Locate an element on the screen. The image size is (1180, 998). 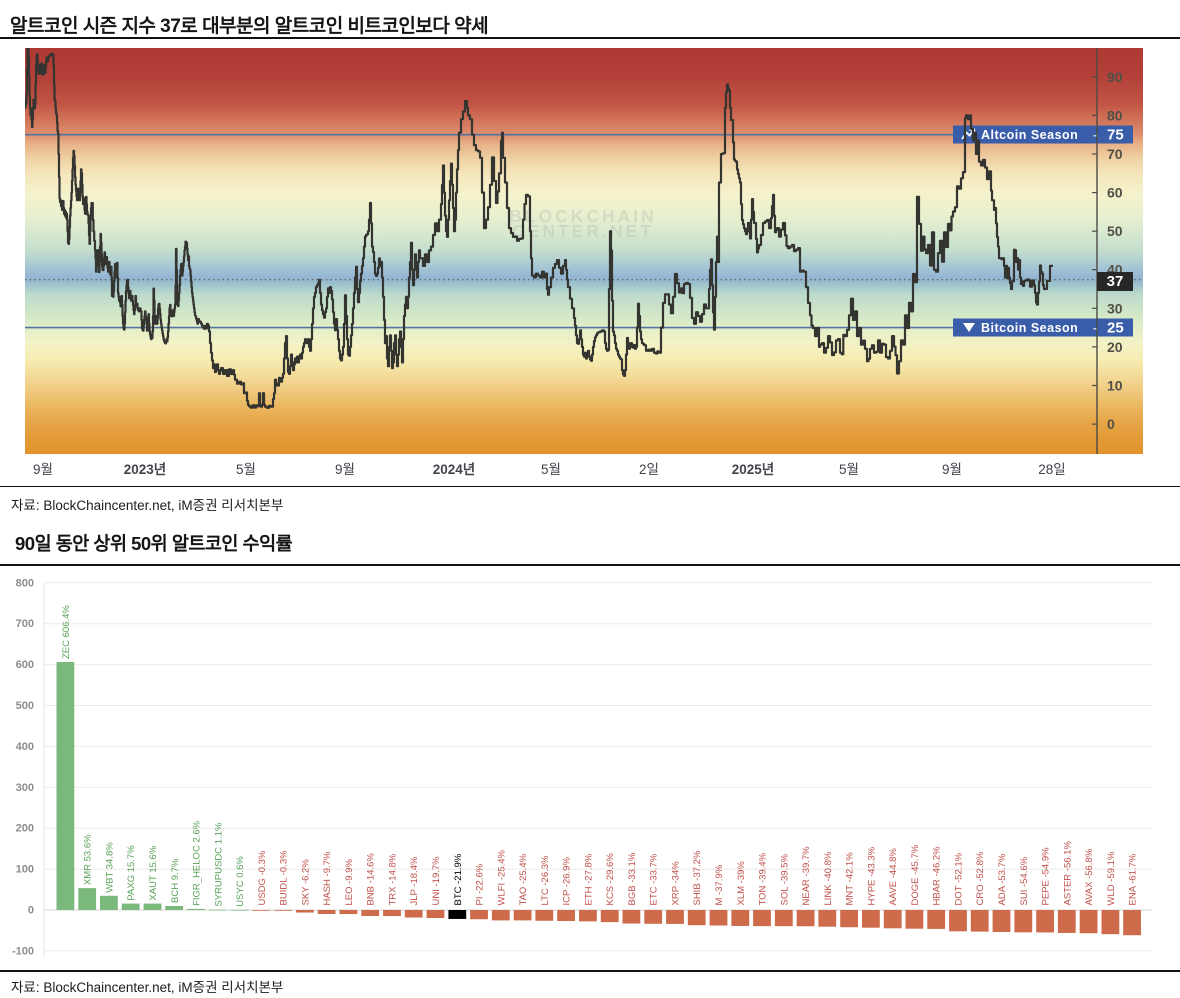
svg-text: WLFI -25.4% is located at coordinates (501, 878).